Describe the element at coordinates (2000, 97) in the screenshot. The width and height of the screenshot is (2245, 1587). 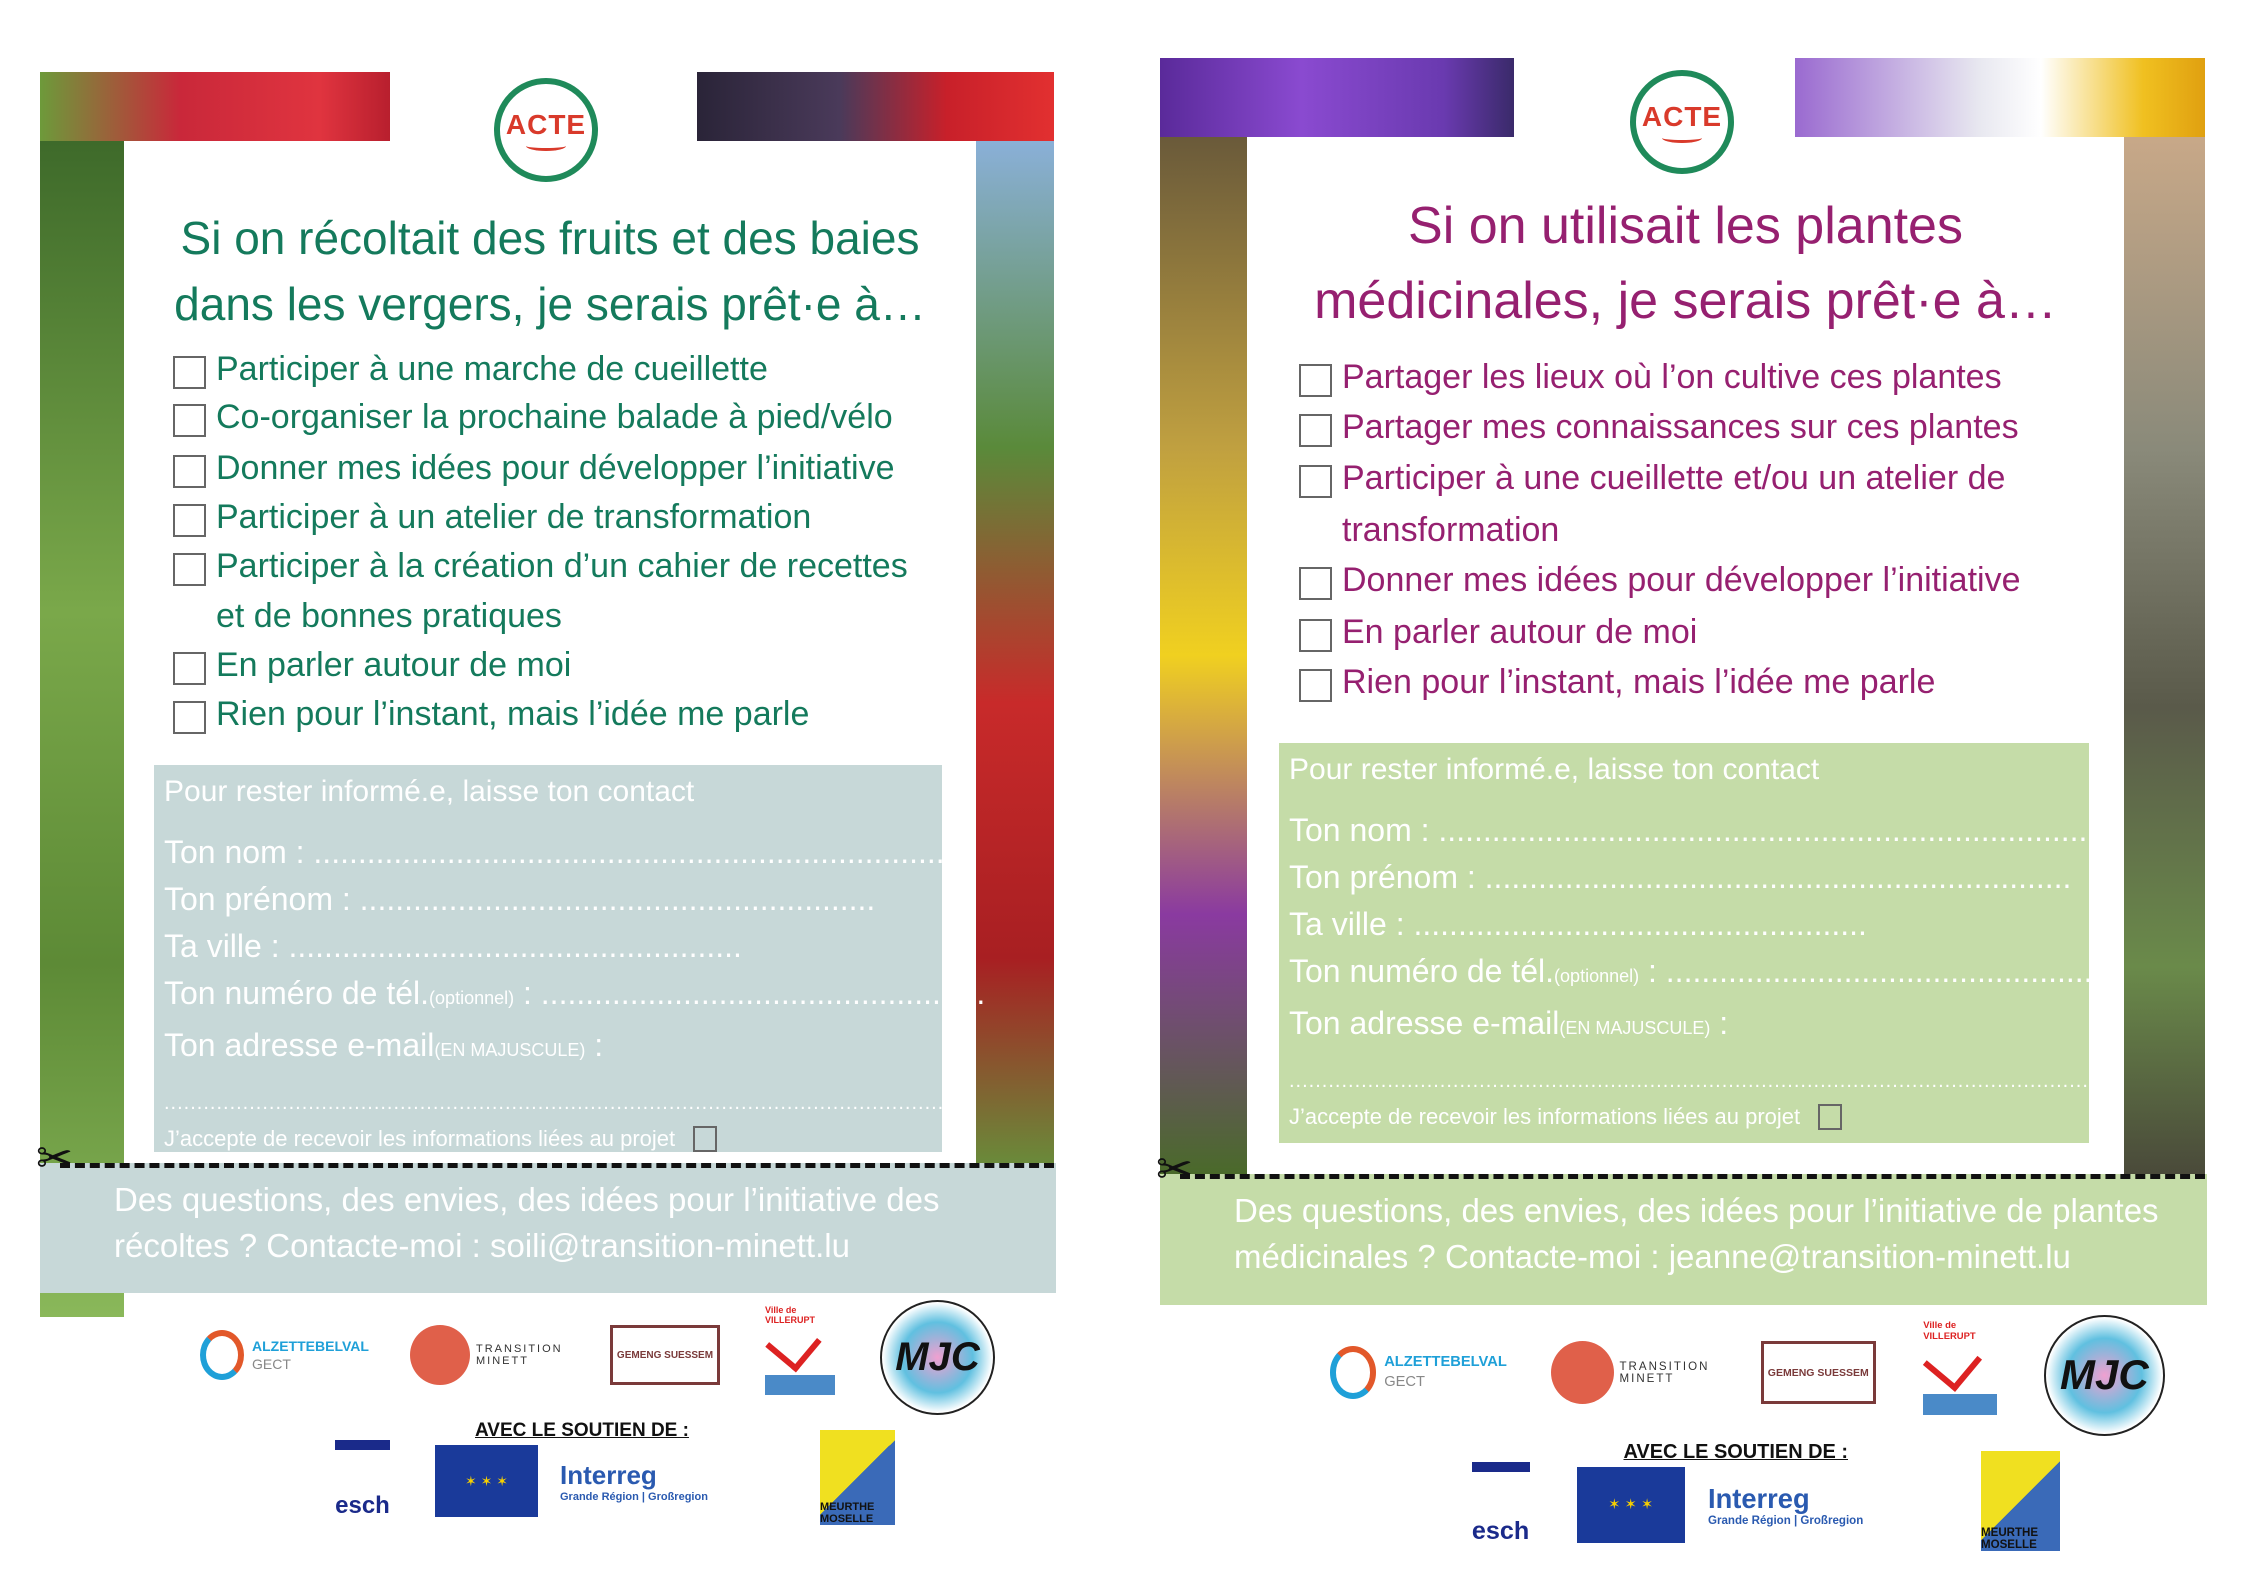
I see `daisy-photo` at that location.